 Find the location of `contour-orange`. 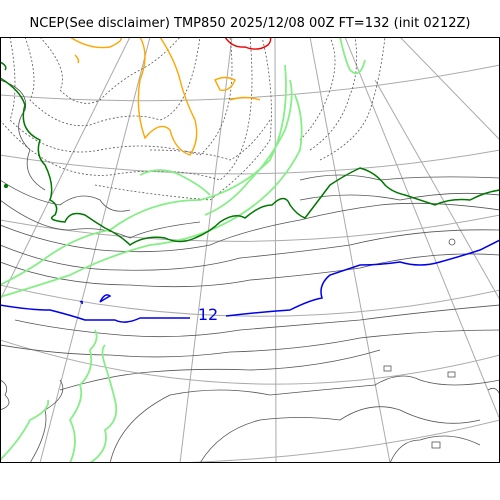

contour-orange is located at coordinates (165, 96).